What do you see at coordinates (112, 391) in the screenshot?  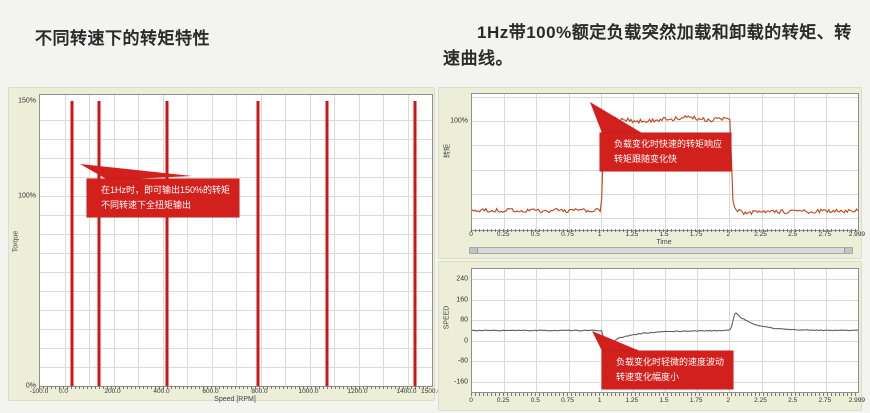 I see `x-tick-label: 200.0` at bounding box center [112, 391].